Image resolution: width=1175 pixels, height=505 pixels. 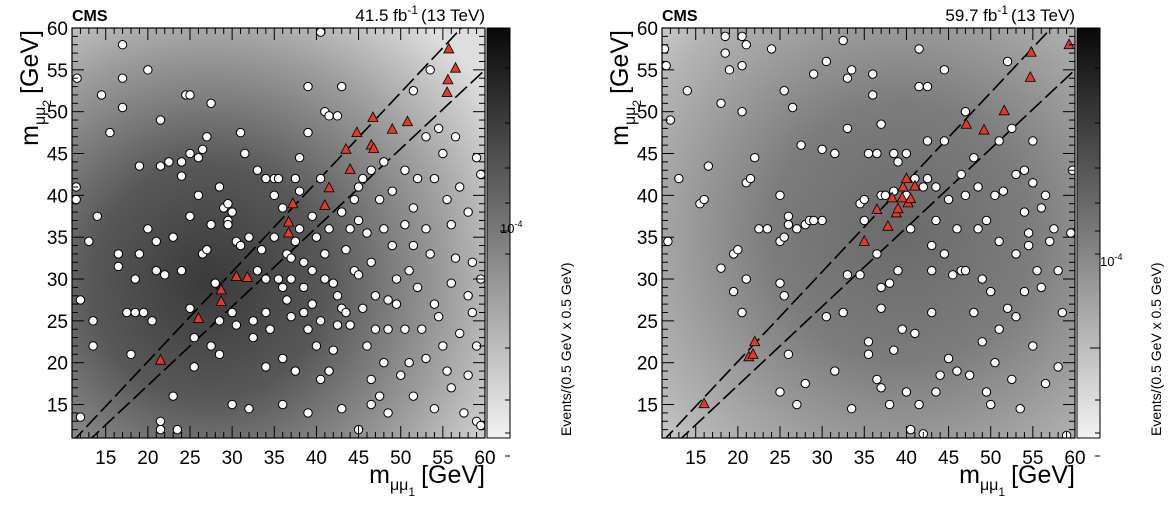 What do you see at coordinates (647, 238) in the screenshot?
I see `y-tick-label: 35` at bounding box center [647, 238].